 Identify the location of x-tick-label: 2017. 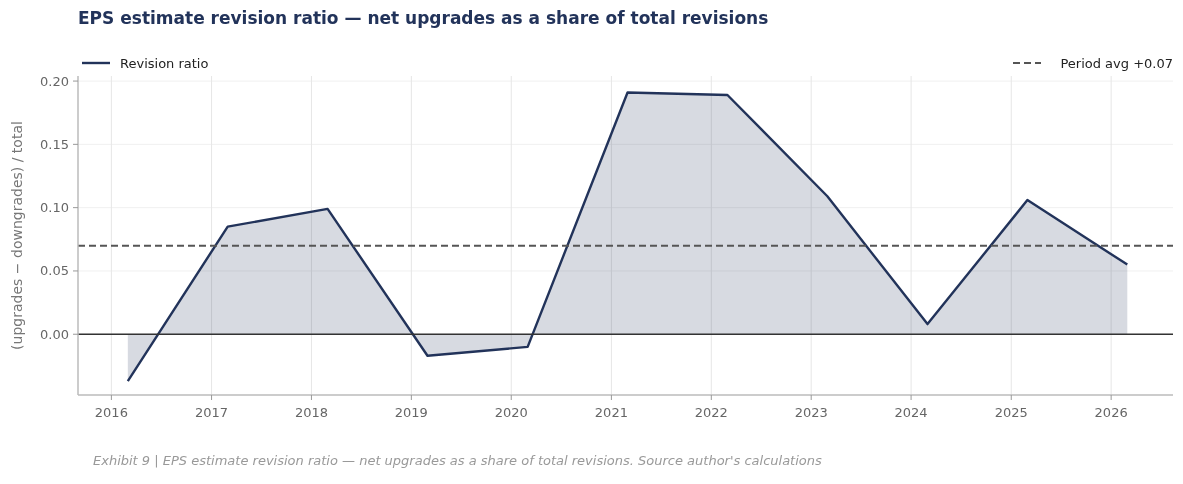
(212, 412).